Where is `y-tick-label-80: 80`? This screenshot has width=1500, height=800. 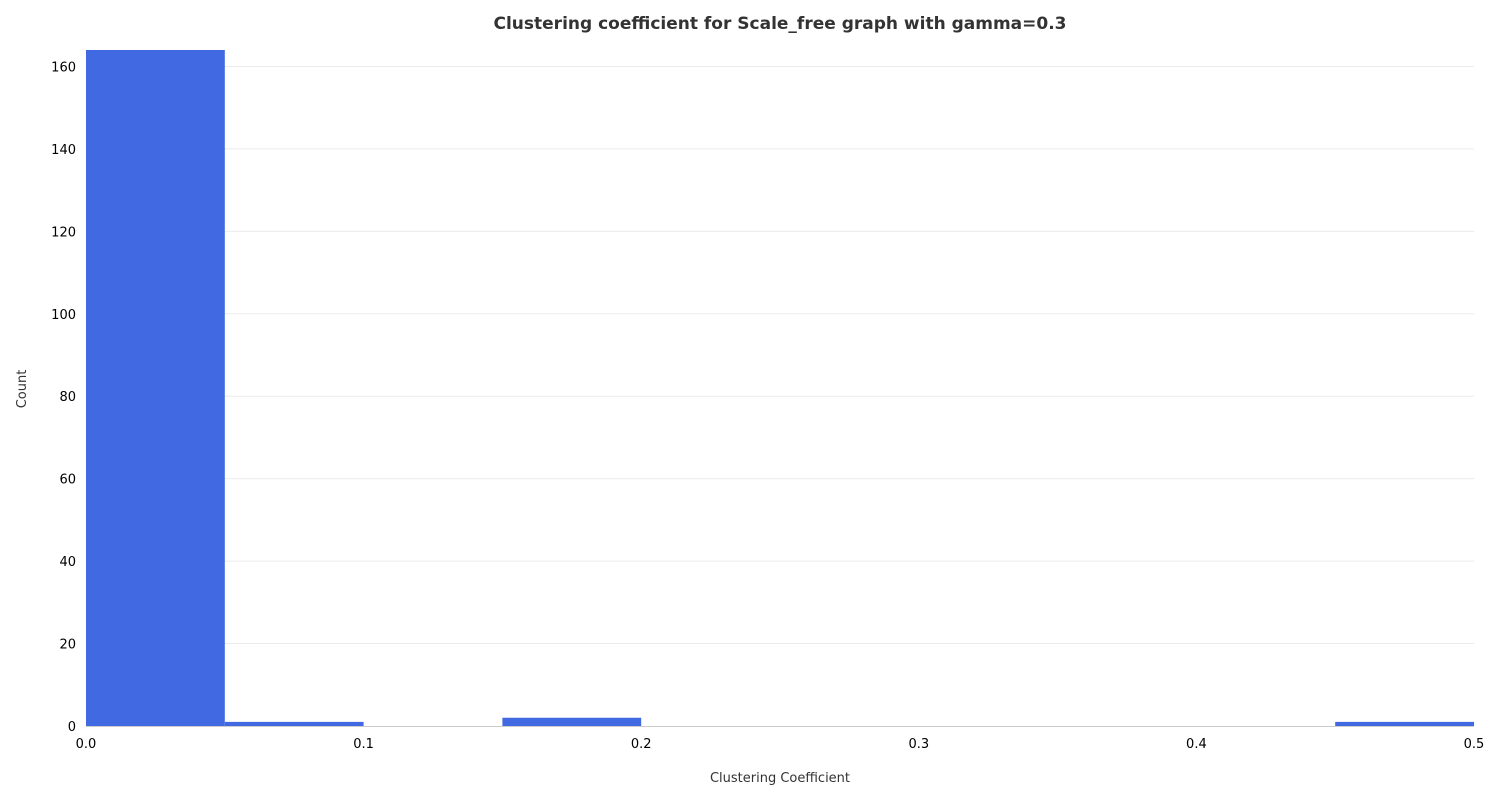 y-tick-label-80: 80 is located at coordinates (67, 397).